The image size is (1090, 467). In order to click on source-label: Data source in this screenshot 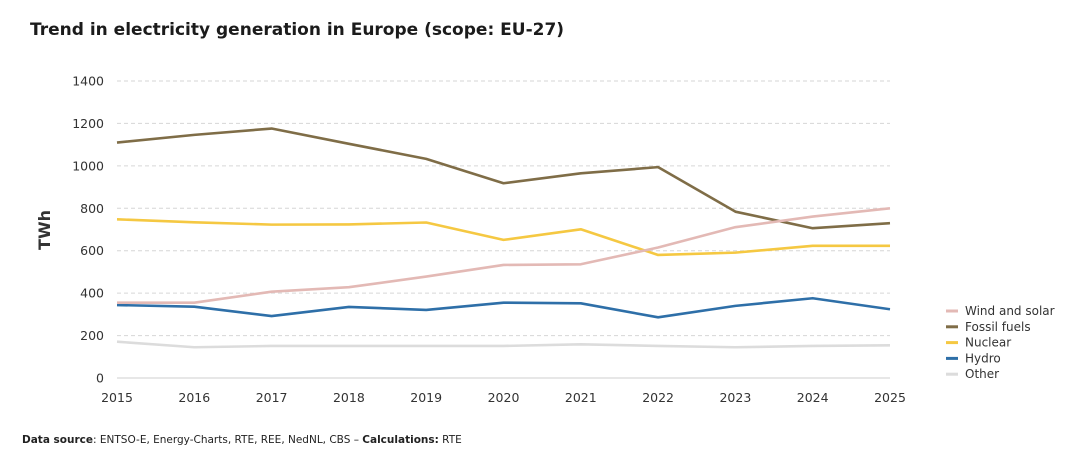, I will do `click(58, 440)`.